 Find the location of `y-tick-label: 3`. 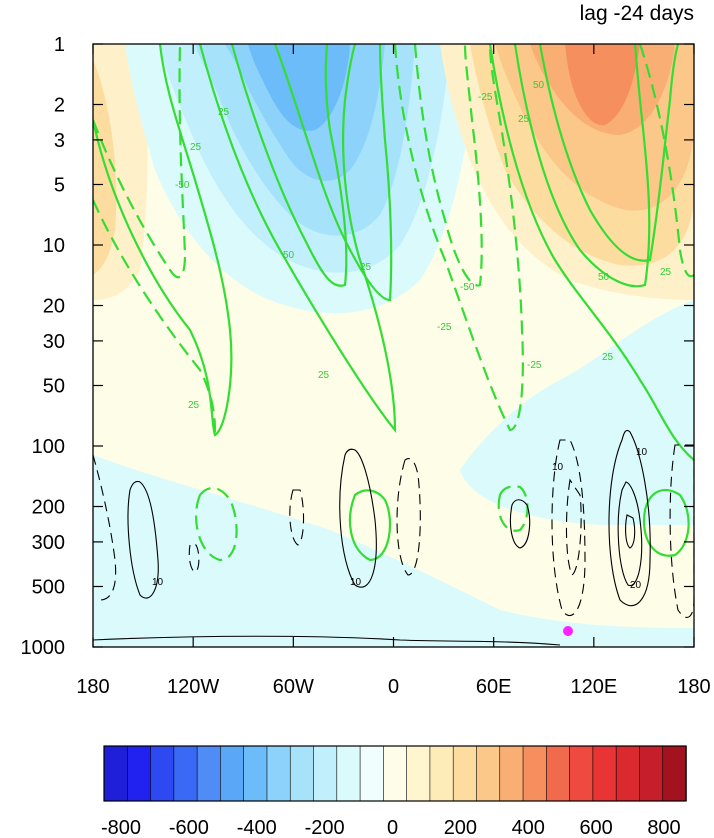

y-tick-label: 3 is located at coordinates (59, 141).